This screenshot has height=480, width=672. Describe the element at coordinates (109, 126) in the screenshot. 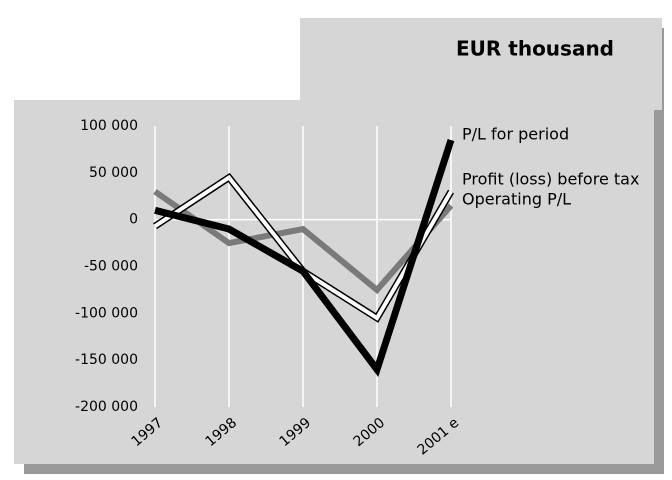

I see `y-tick-label: 100 000` at that location.